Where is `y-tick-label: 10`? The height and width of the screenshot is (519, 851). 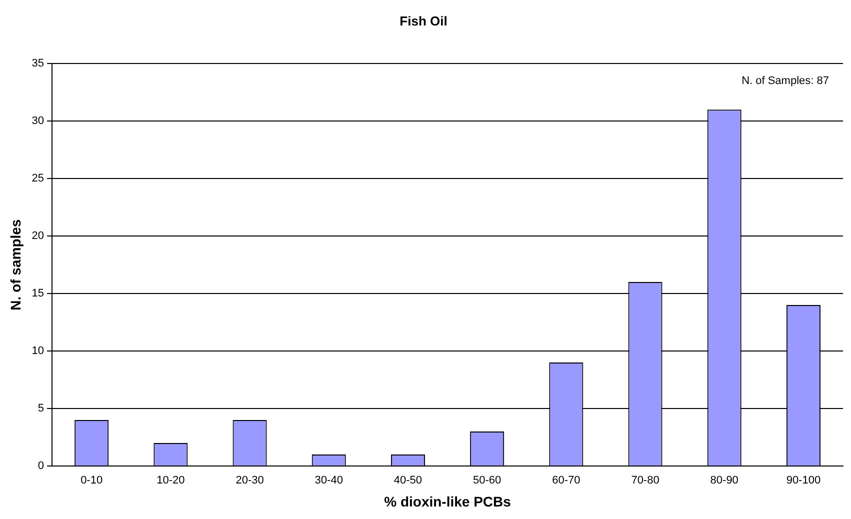 y-tick-label: 10 is located at coordinates (38, 351).